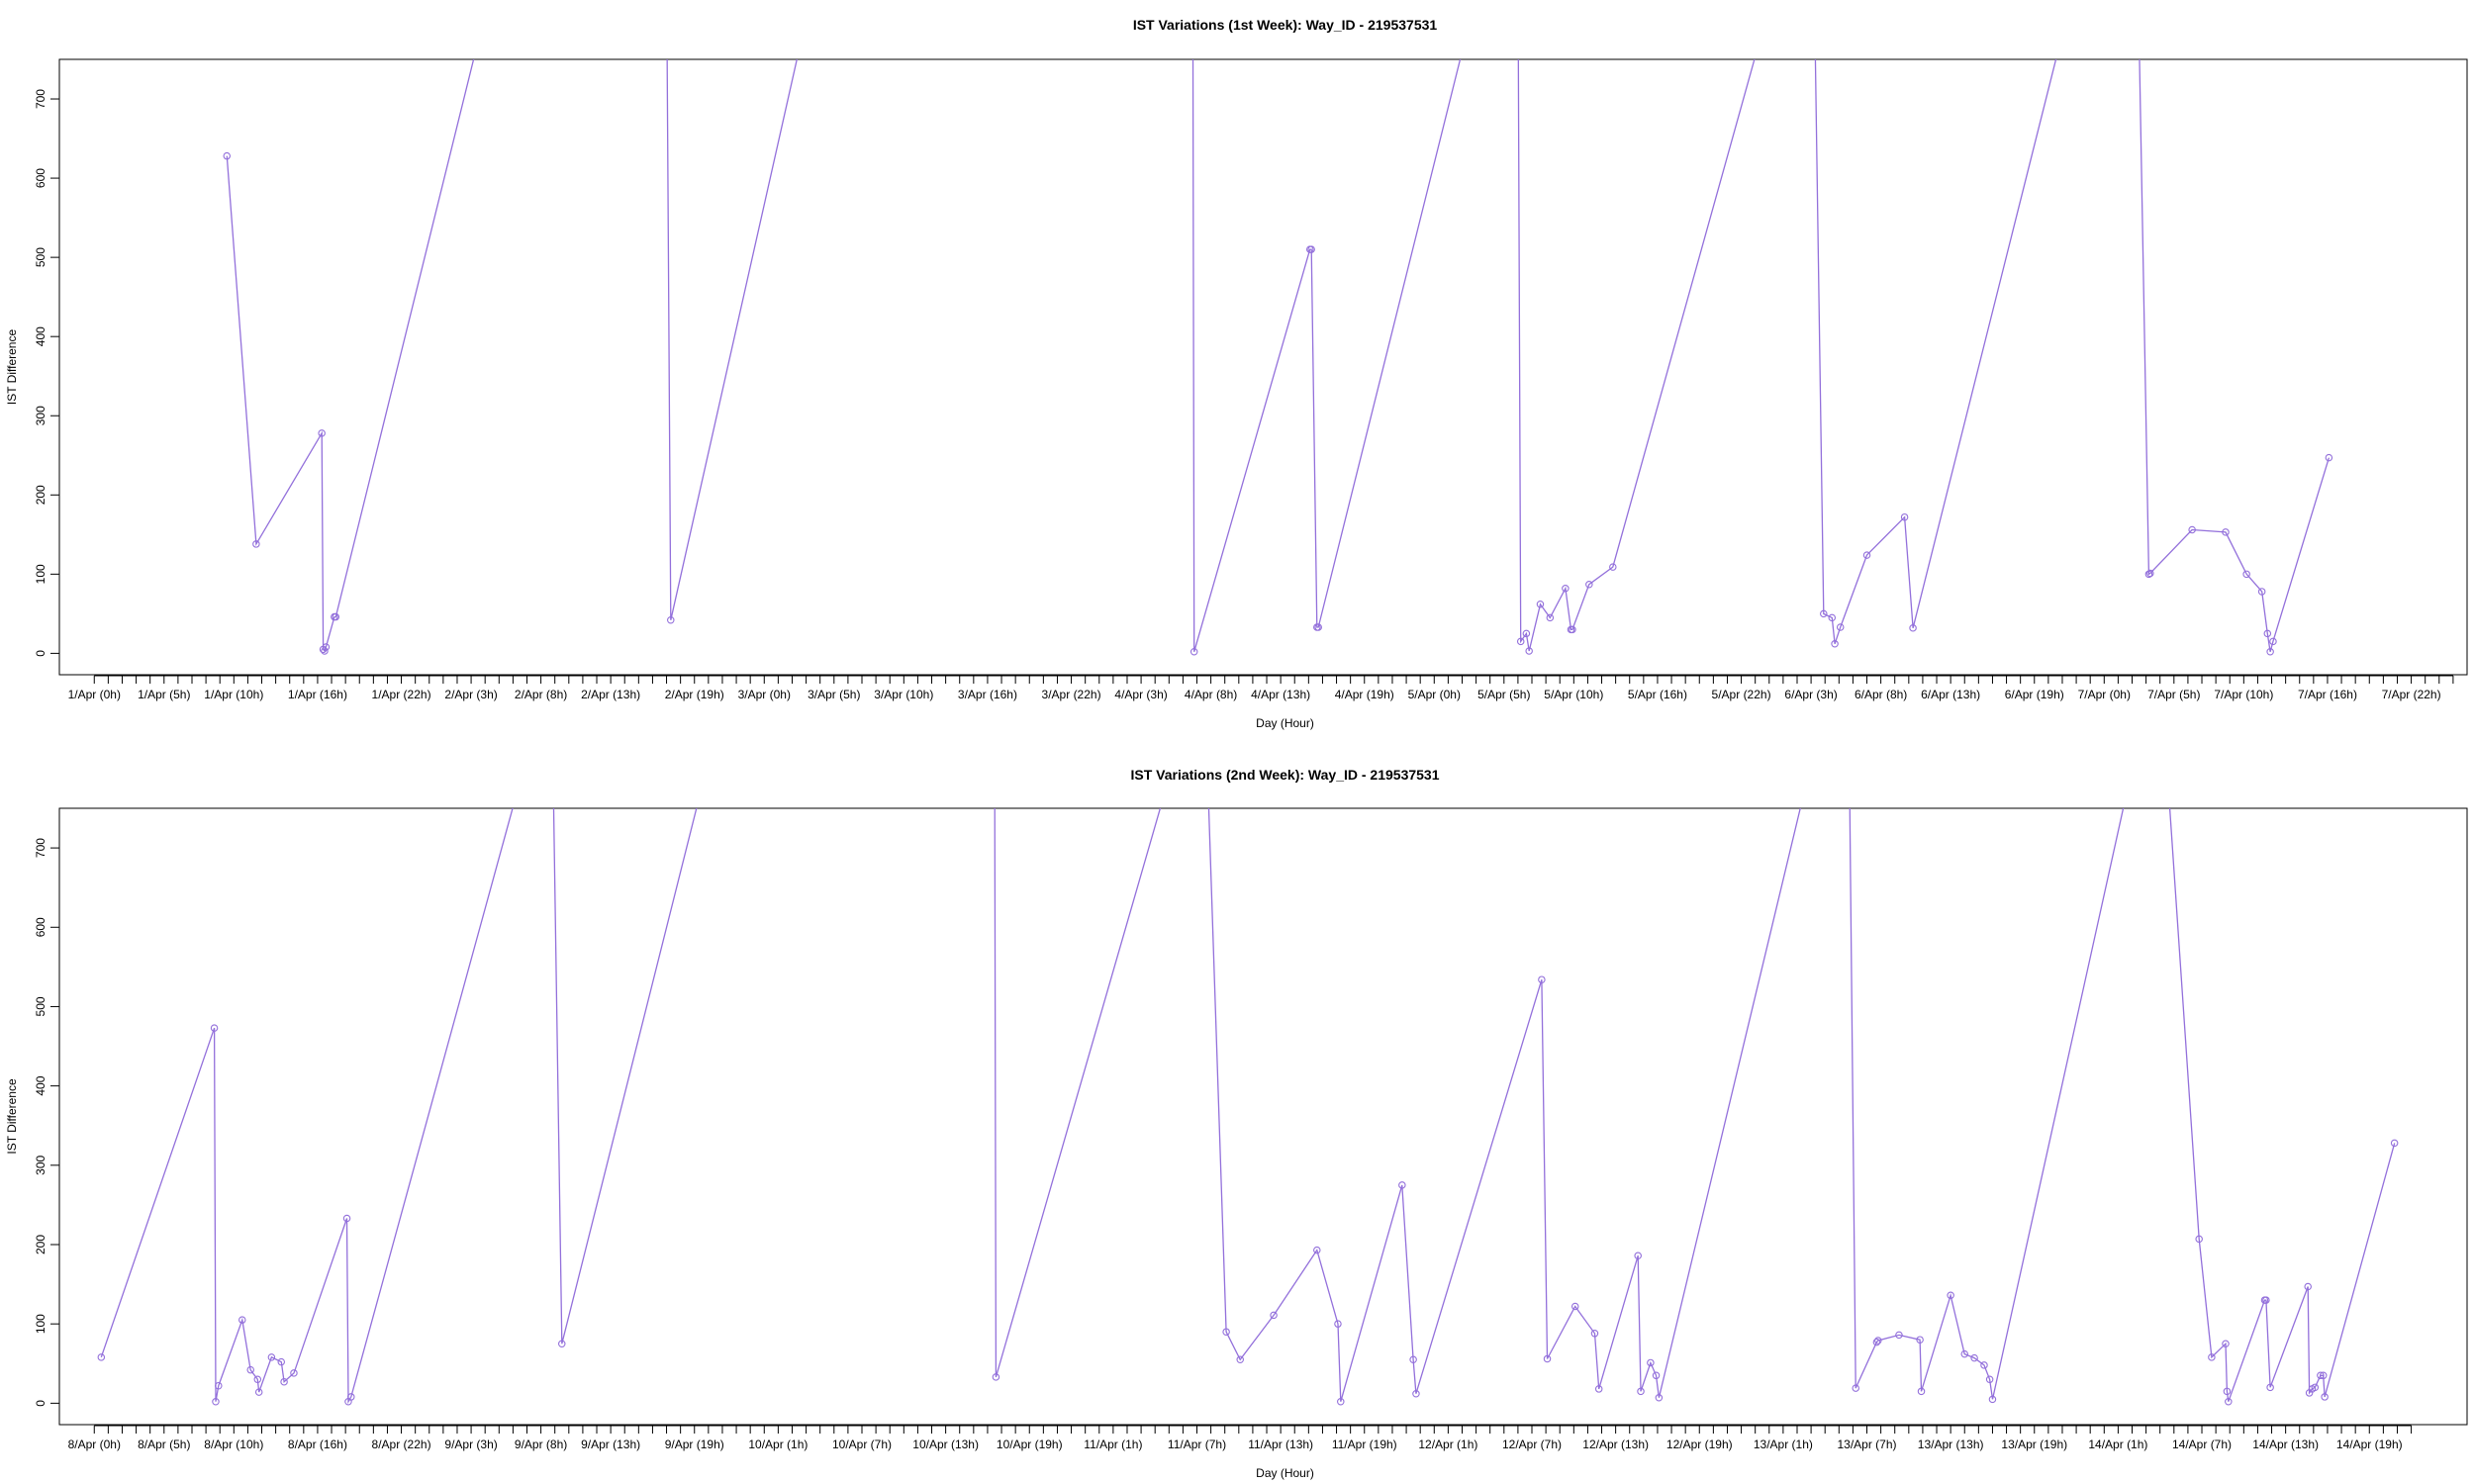 Image resolution: width=2474 pixels, height=1484 pixels. I want to click on chart-2-x-tick-label: 10/Apr (19h), so click(1030, 1444).